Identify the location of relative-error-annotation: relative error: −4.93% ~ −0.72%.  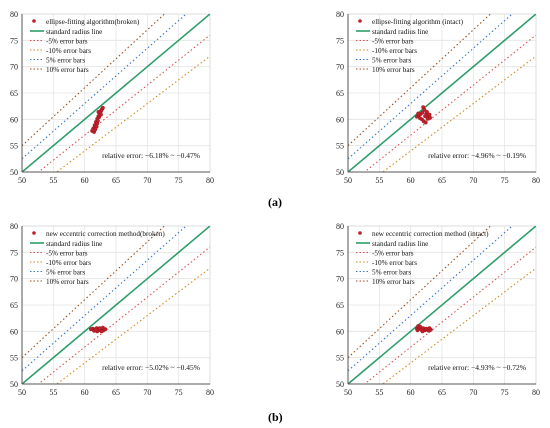
(477, 367).